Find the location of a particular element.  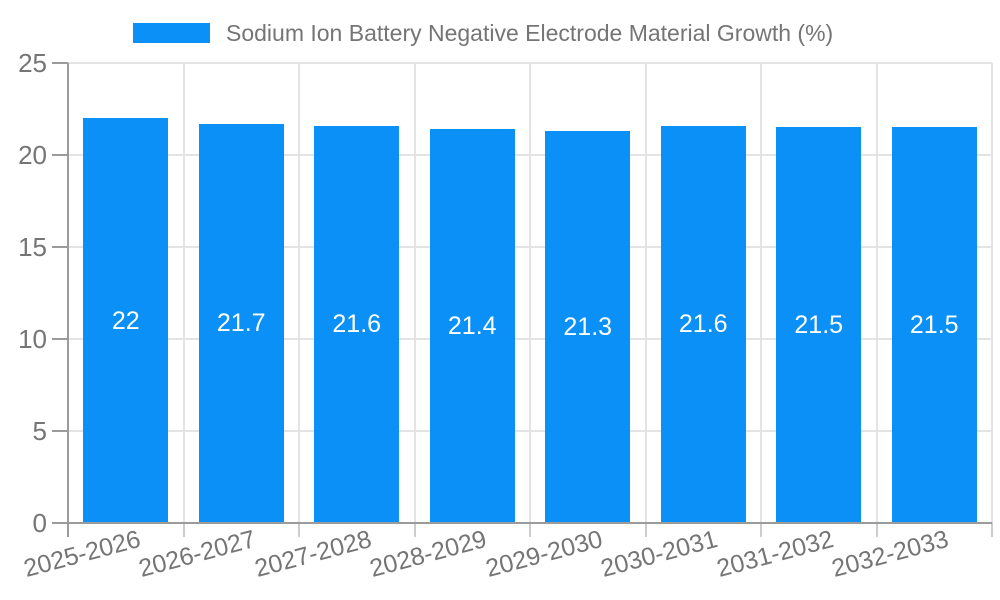

bar-value-label: 21.3 is located at coordinates (588, 327).